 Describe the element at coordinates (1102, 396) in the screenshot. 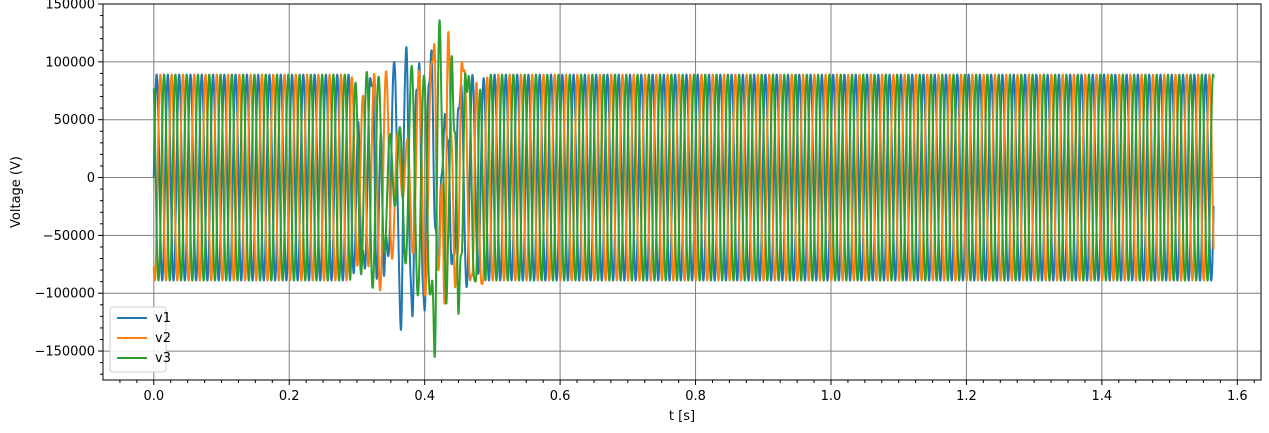

I see `x-tick-label: 1.4` at that location.